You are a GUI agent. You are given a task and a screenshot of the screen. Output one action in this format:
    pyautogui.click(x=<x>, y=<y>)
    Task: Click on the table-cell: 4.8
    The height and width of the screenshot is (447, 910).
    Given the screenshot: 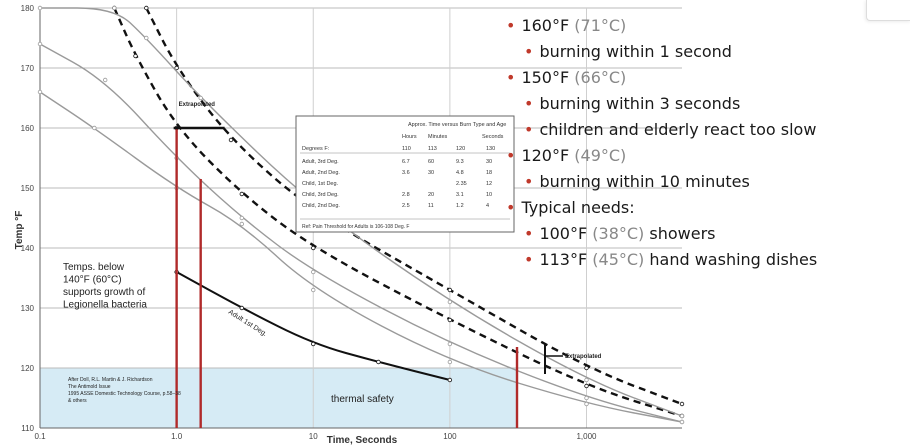 What is the action you would take?
    pyautogui.click(x=460, y=173)
    